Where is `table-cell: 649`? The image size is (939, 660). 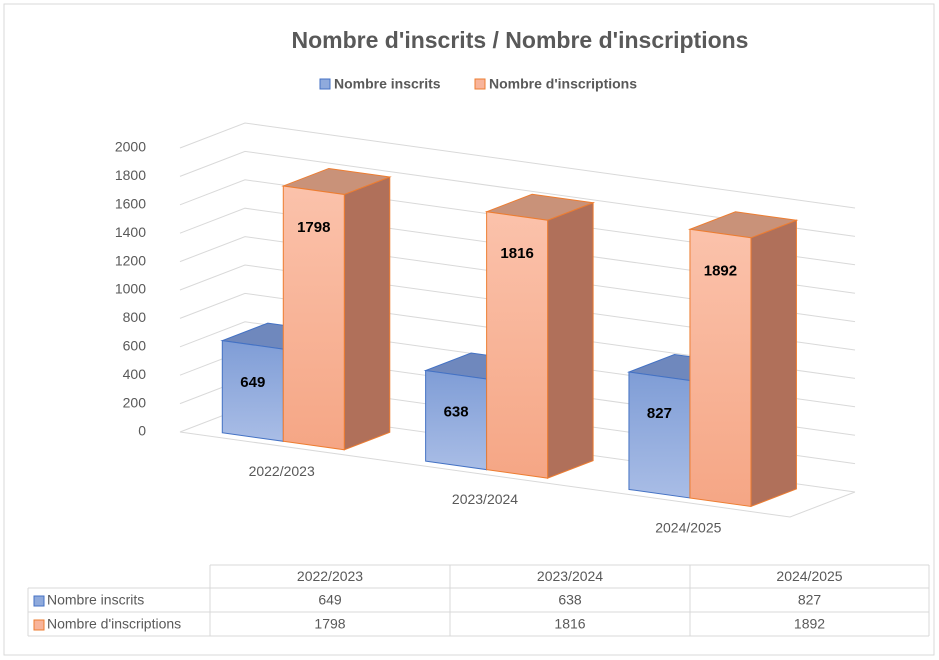
table-cell: 649 is located at coordinates (330, 600).